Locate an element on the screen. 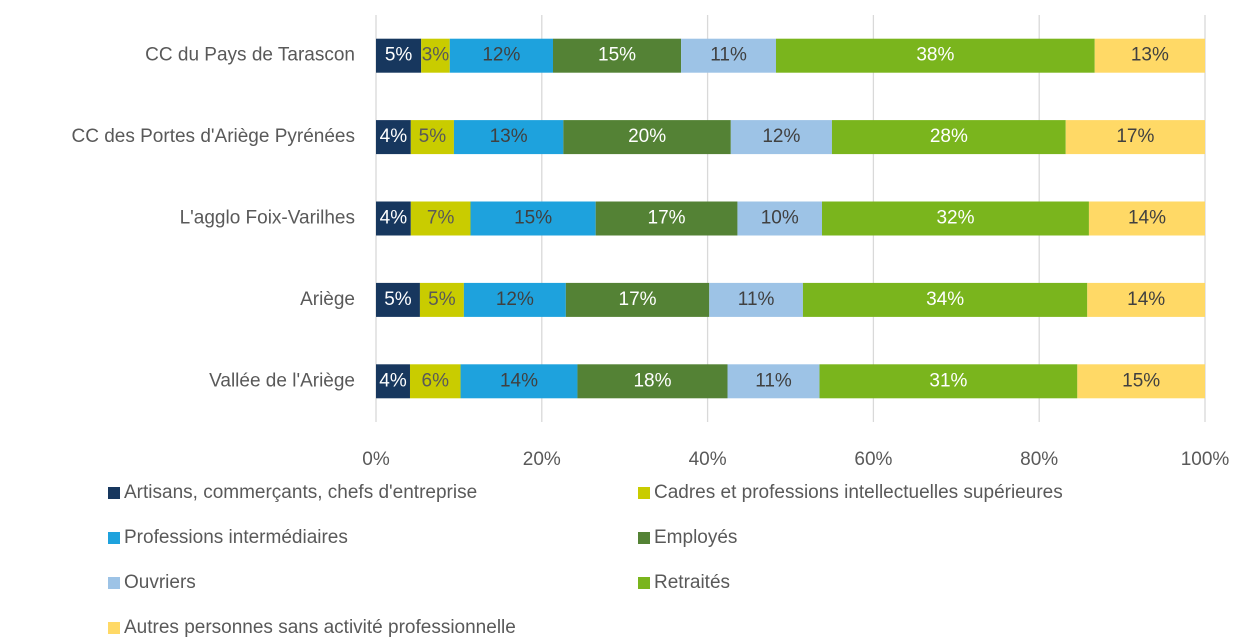  y-tick-label: CC des Portes d'Ariège Pyrénées is located at coordinates (214, 136).